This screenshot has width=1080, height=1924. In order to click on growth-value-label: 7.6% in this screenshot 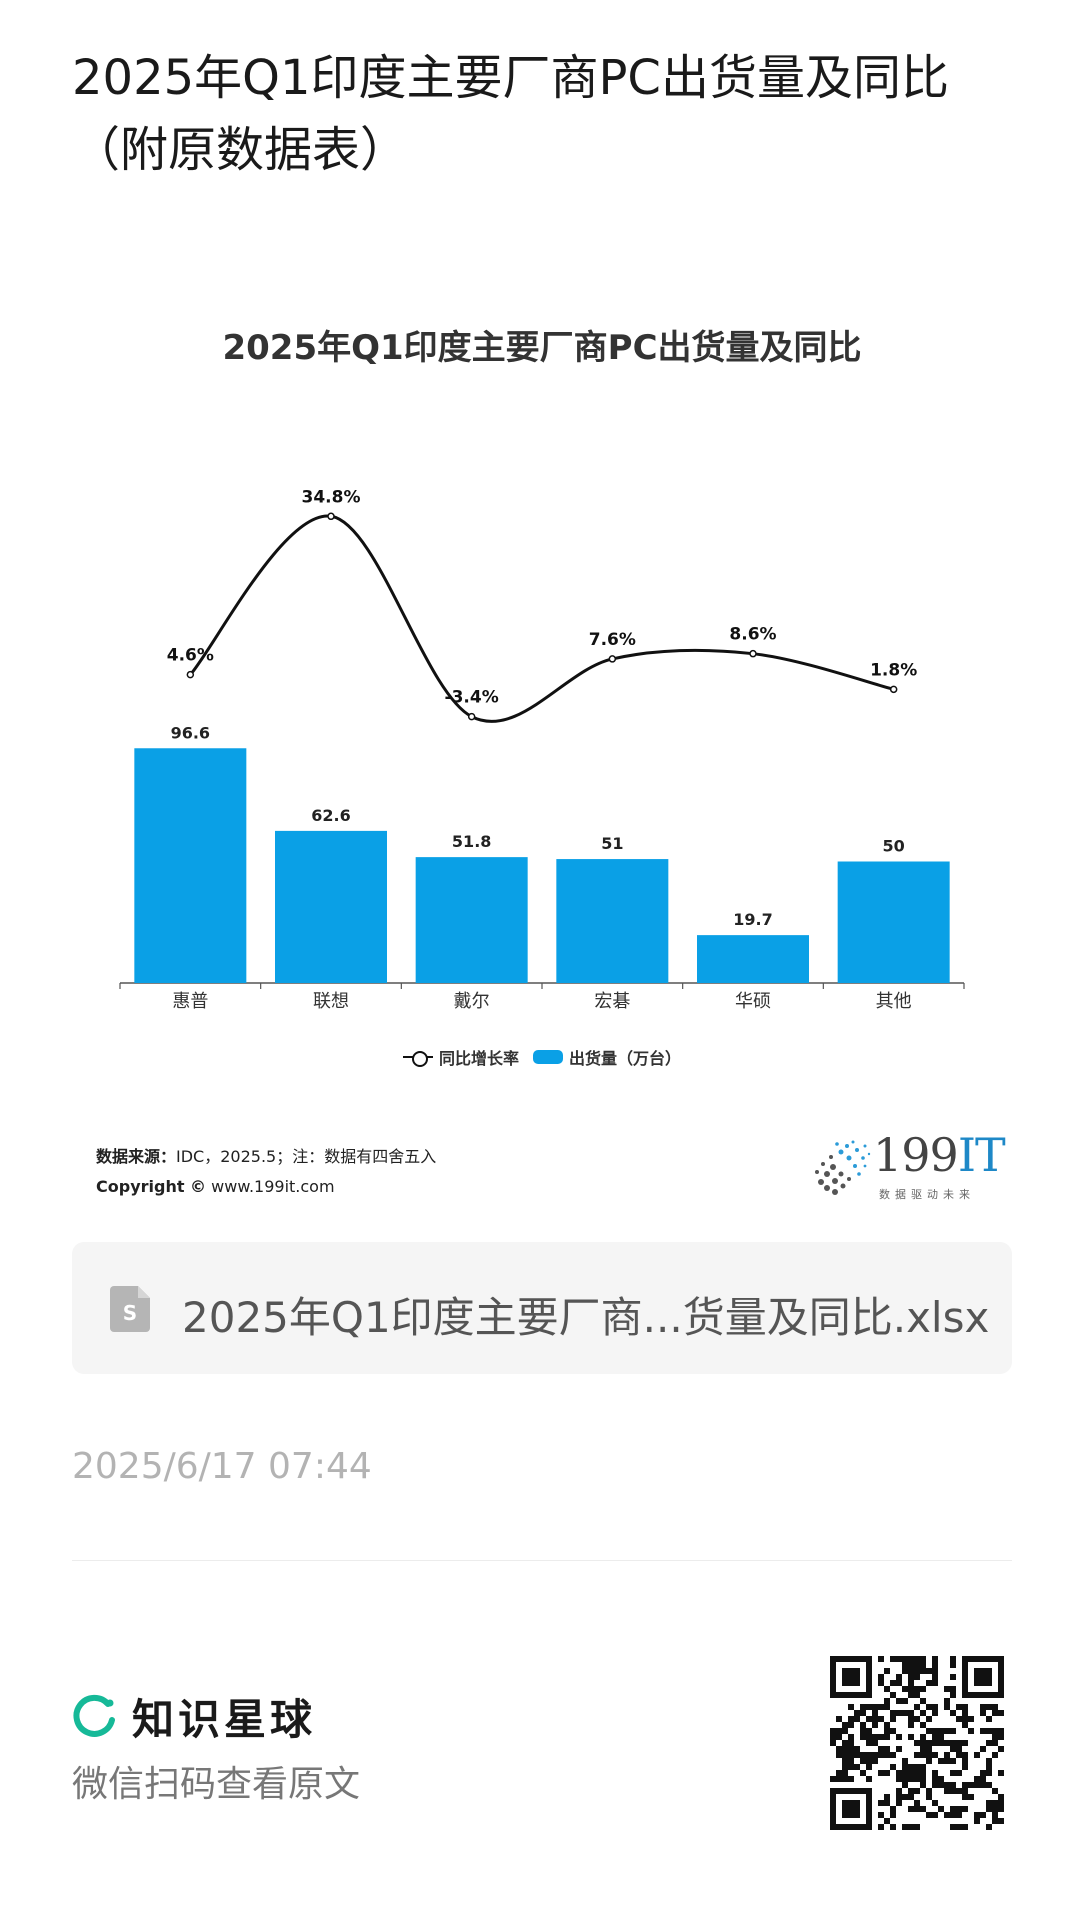, I will do `click(612, 640)`.